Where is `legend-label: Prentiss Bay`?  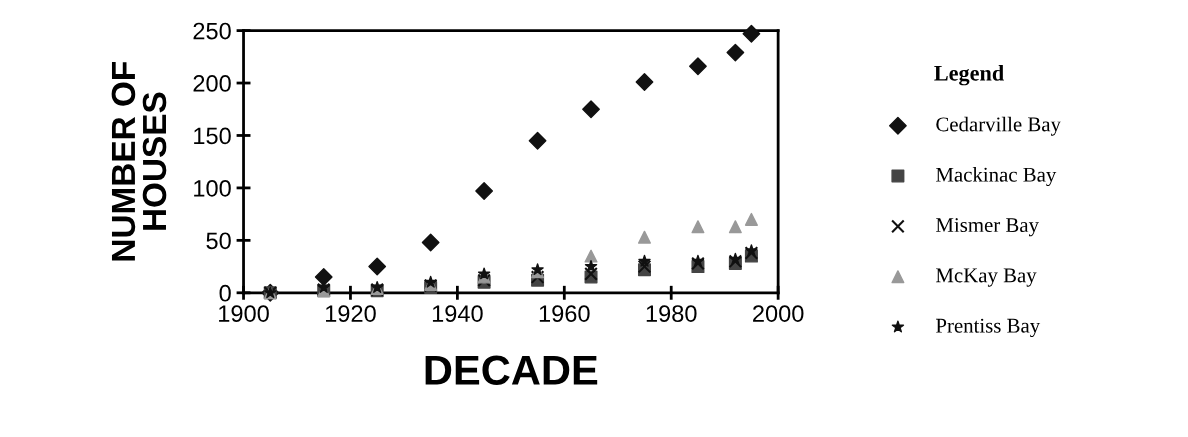
legend-label: Prentiss Bay is located at coordinates (988, 328).